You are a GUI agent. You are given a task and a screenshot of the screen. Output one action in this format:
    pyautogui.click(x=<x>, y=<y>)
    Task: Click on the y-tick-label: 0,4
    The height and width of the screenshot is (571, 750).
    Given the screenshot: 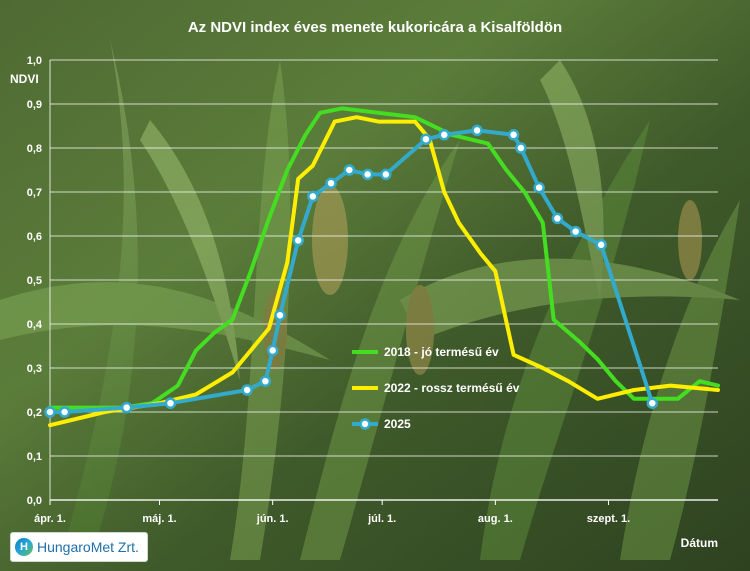 What is the action you would take?
    pyautogui.click(x=35, y=325)
    